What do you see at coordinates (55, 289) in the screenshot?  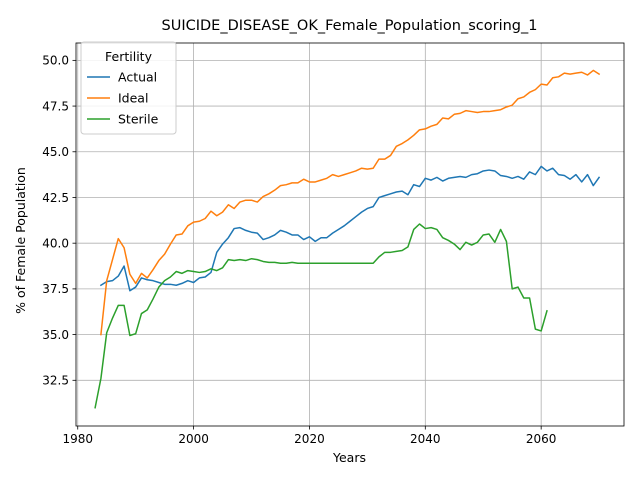 I see `y-tick-label: 37.5` at bounding box center [55, 289].